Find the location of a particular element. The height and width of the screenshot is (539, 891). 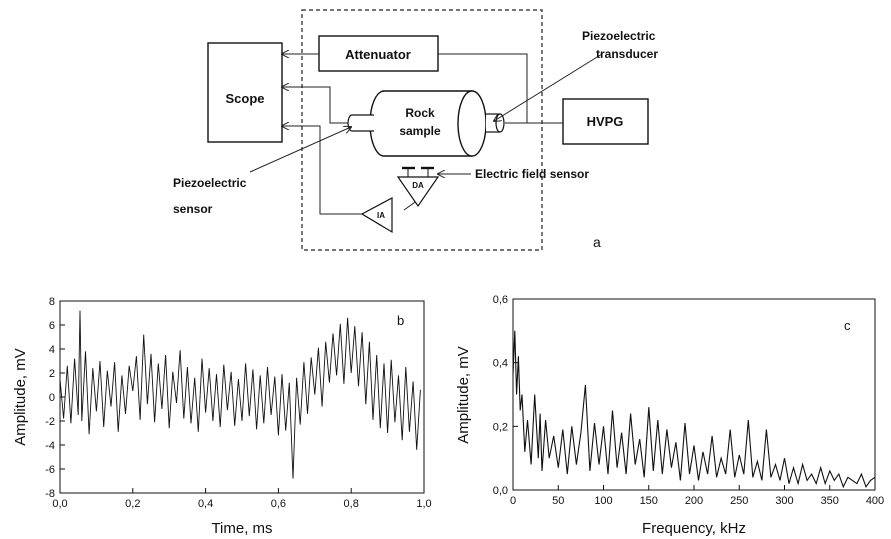

chart-c-x-axis-label: Frequency, kHz is located at coordinates (694, 528).